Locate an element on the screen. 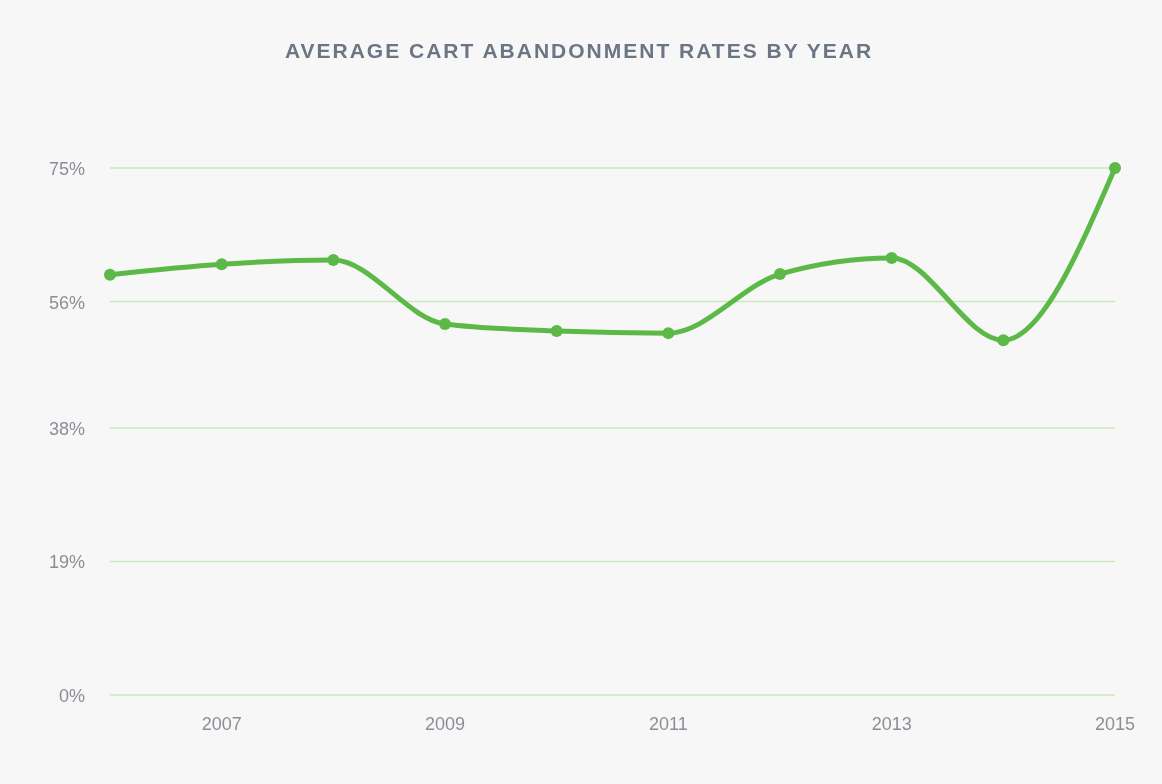  x-tick-label: 2015 is located at coordinates (1115, 724).